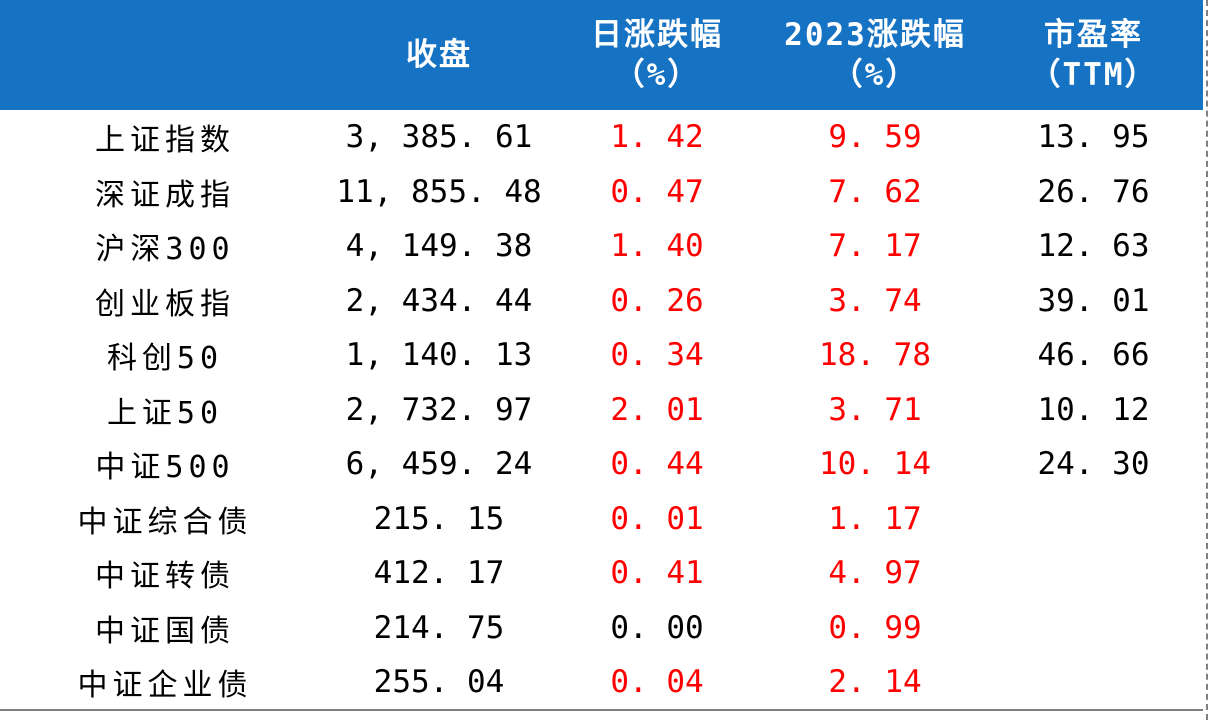  I want to click on ytd-change-cell: 9. 59, so click(875, 137).